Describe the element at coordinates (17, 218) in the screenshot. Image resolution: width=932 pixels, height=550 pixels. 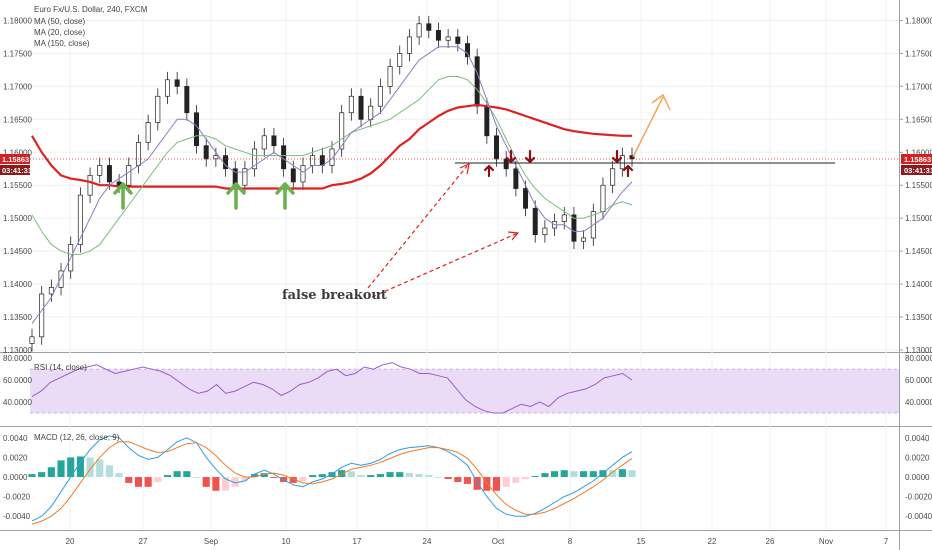
I see `y-tick-label-left: 1.15000` at that location.